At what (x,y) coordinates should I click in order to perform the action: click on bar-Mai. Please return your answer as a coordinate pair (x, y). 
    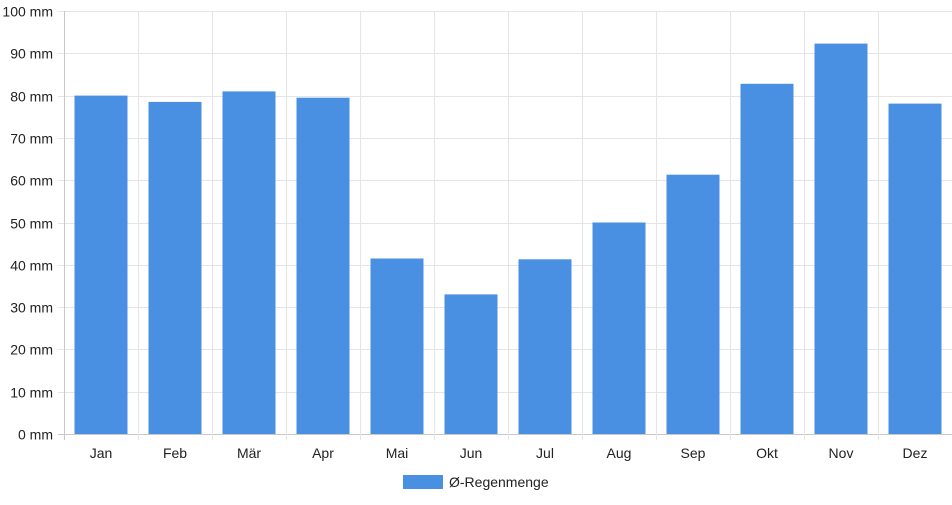
    Looking at the image, I should click on (397, 346).